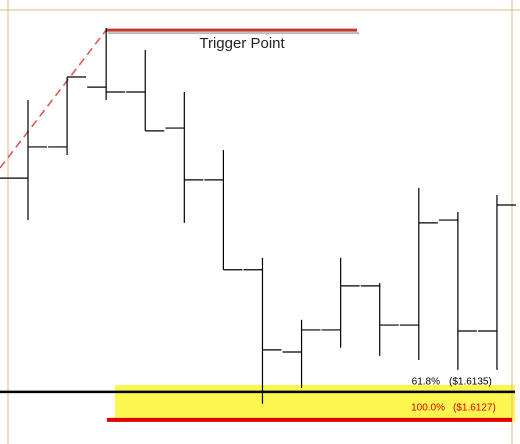  What do you see at coordinates (242, 43) in the screenshot?
I see `trigger-label: Trigger Point` at bounding box center [242, 43].